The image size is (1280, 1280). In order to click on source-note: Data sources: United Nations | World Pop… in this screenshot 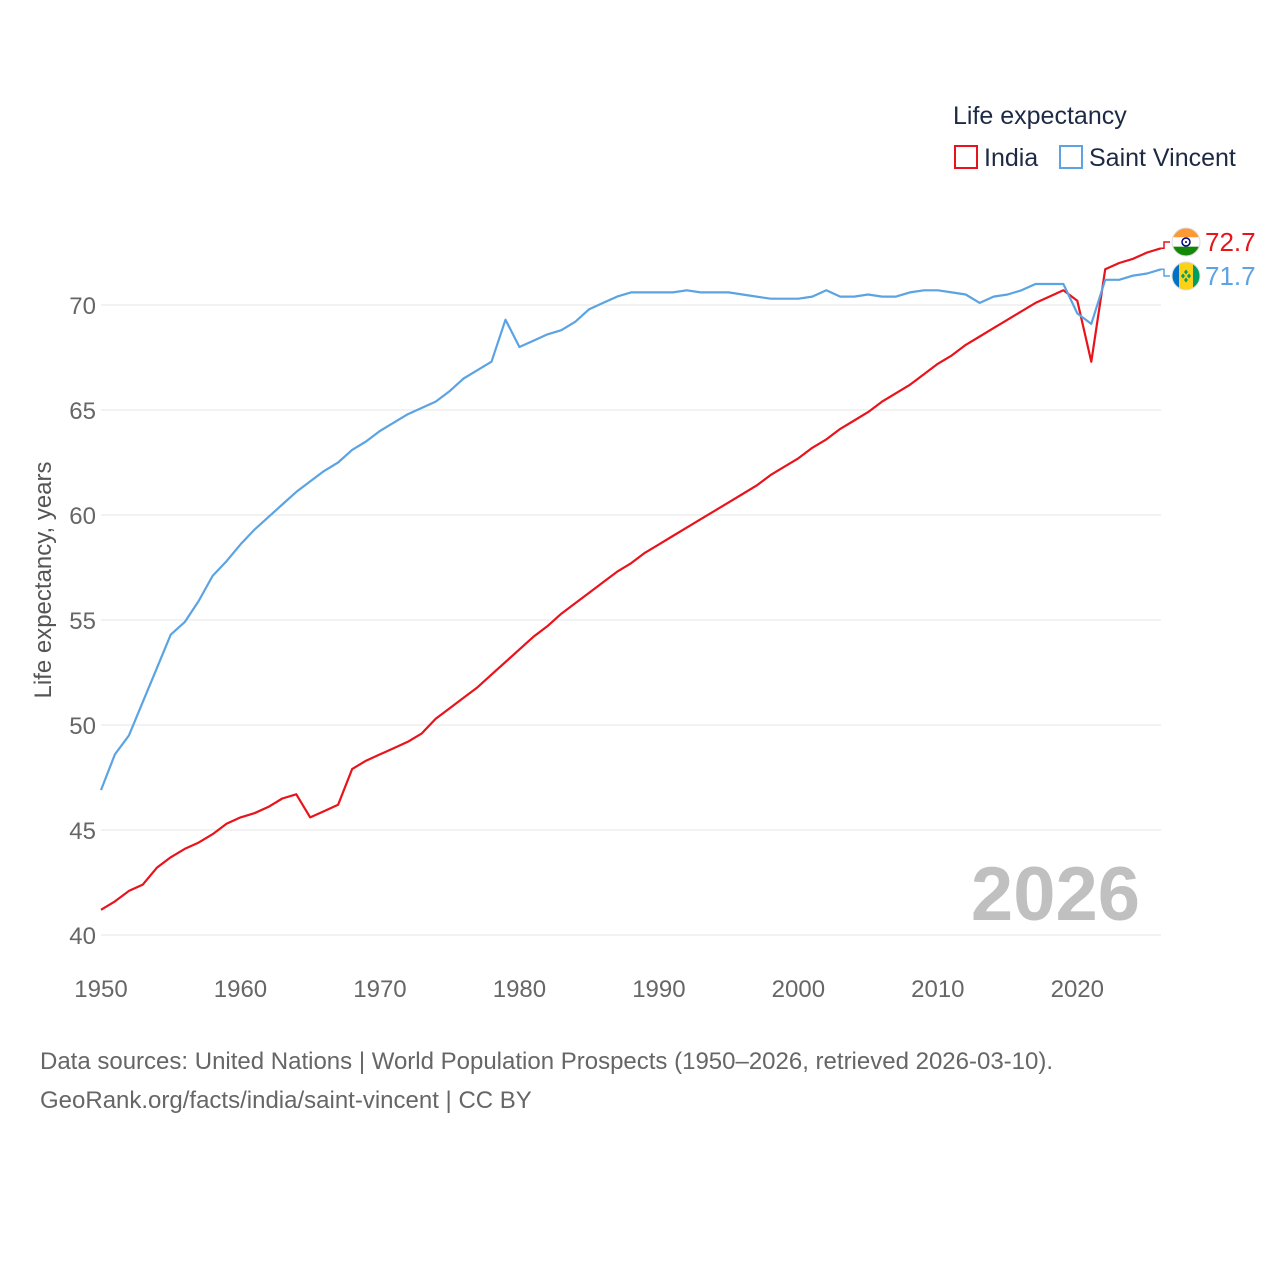, I will do `click(546, 1081)`.